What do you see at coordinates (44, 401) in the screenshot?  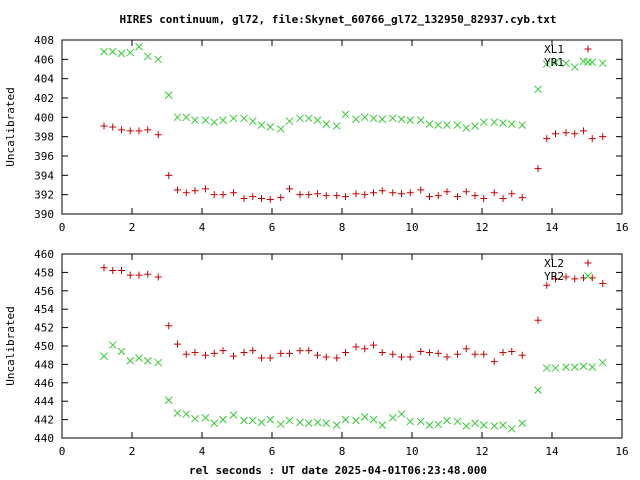 I see `panel-2-y-tick-label: 444` at bounding box center [44, 401].